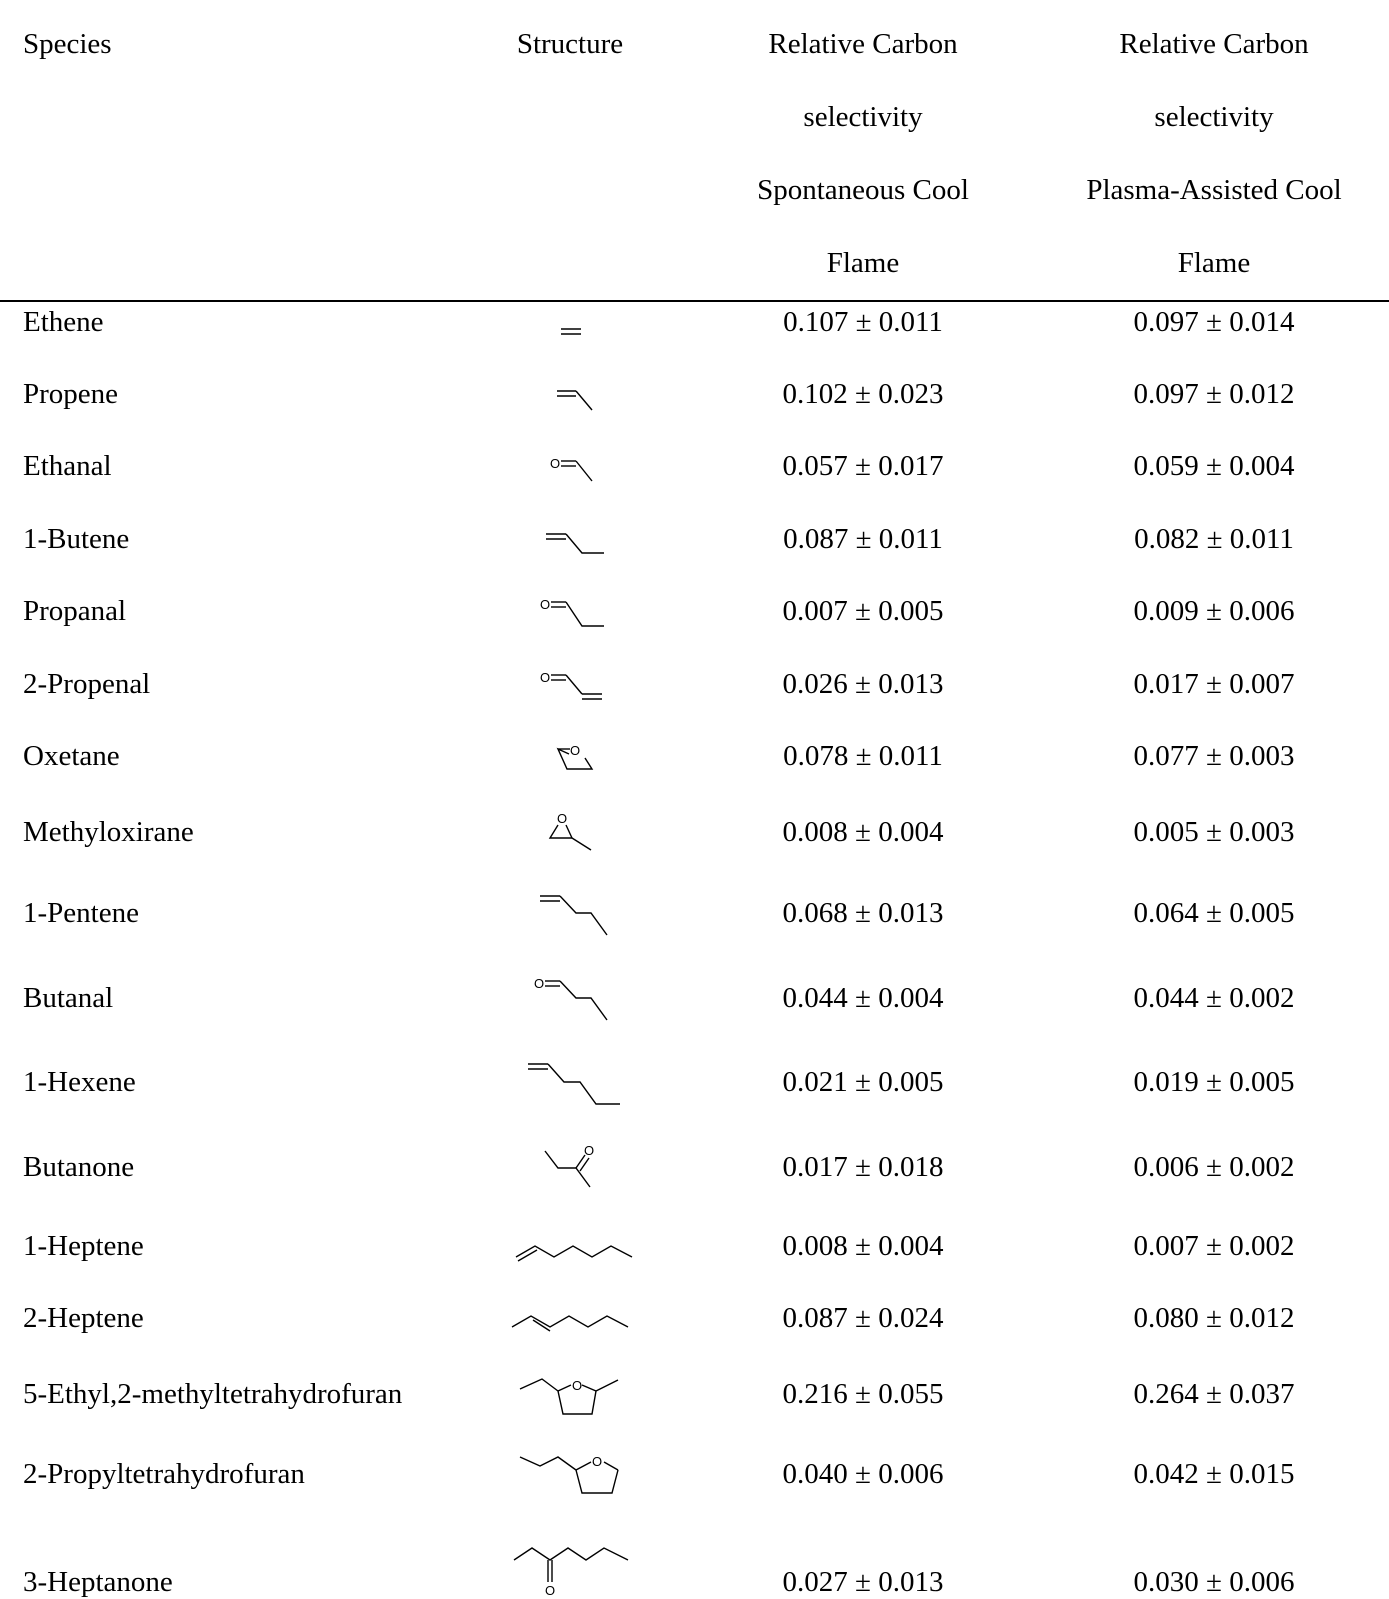 This screenshot has height=1599, width=1389. What do you see at coordinates (75, 611) in the screenshot?
I see `species-name: Propanal` at bounding box center [75, 611].